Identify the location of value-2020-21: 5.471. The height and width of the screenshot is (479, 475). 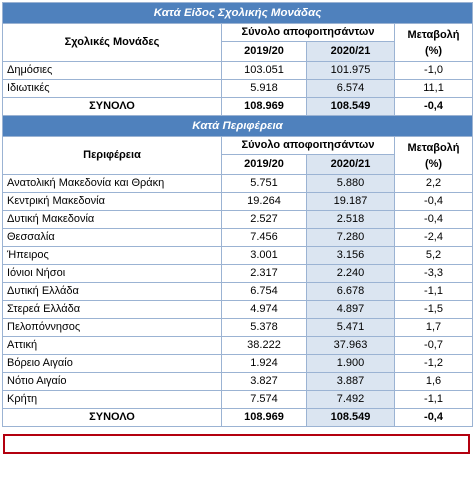
(350, 327).